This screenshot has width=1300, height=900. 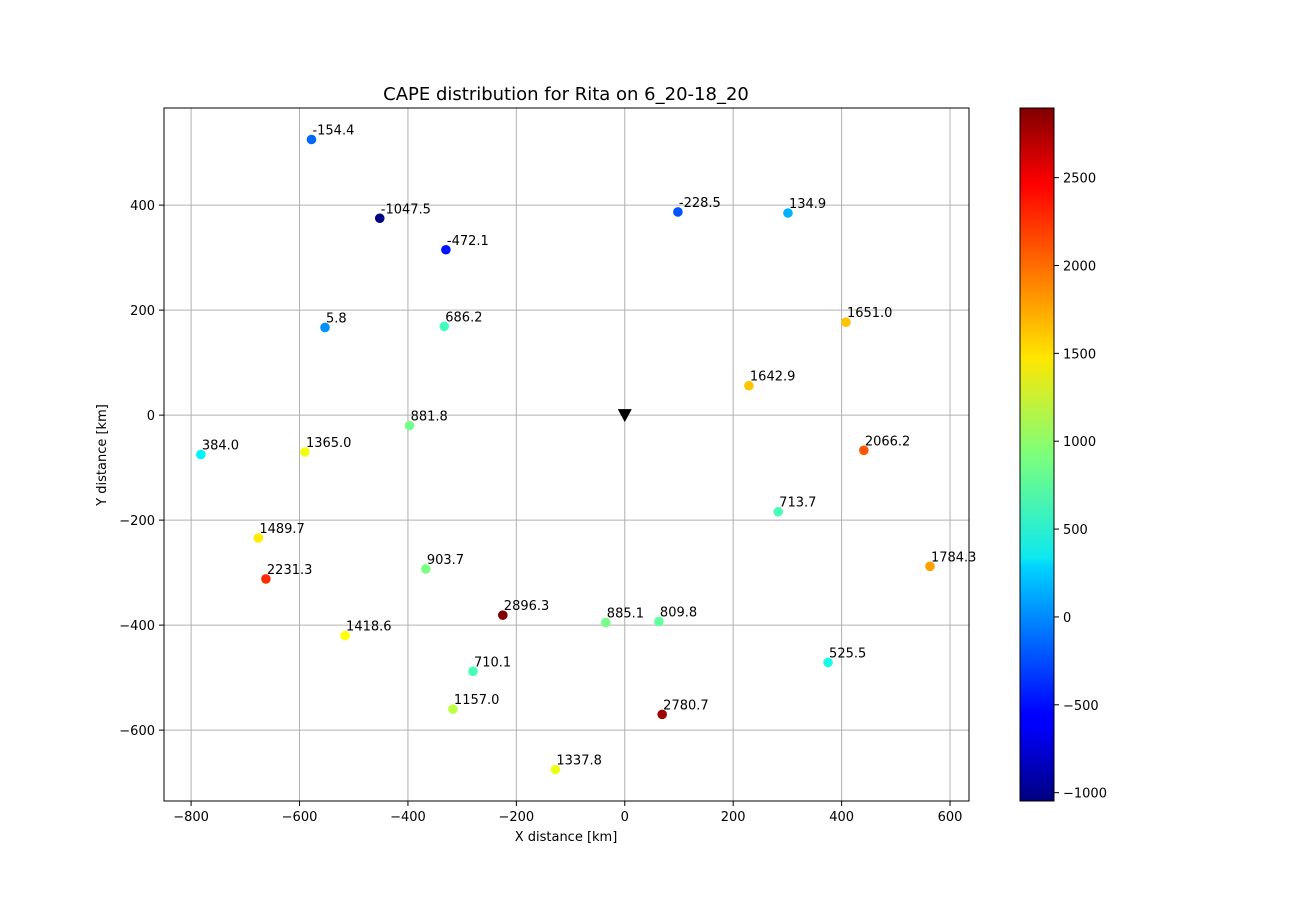 I want to click on center-marker, so click(x=624, y=416).